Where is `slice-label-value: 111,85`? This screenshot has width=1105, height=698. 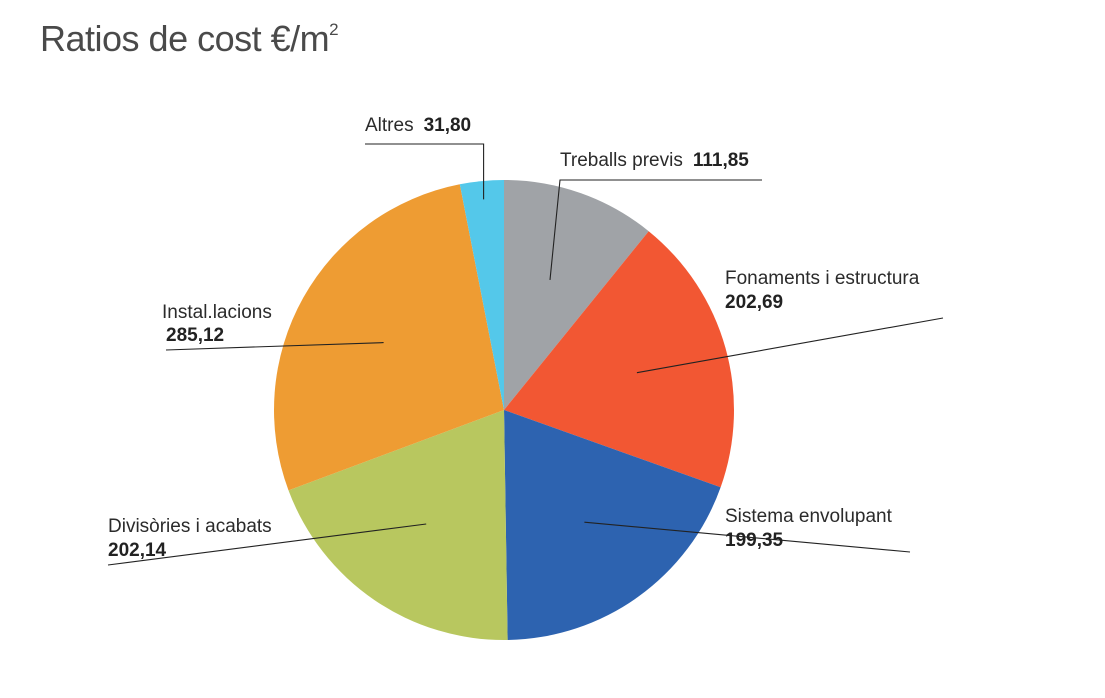
slice-label-value: 111,85 is located at coordinates (721, 160).